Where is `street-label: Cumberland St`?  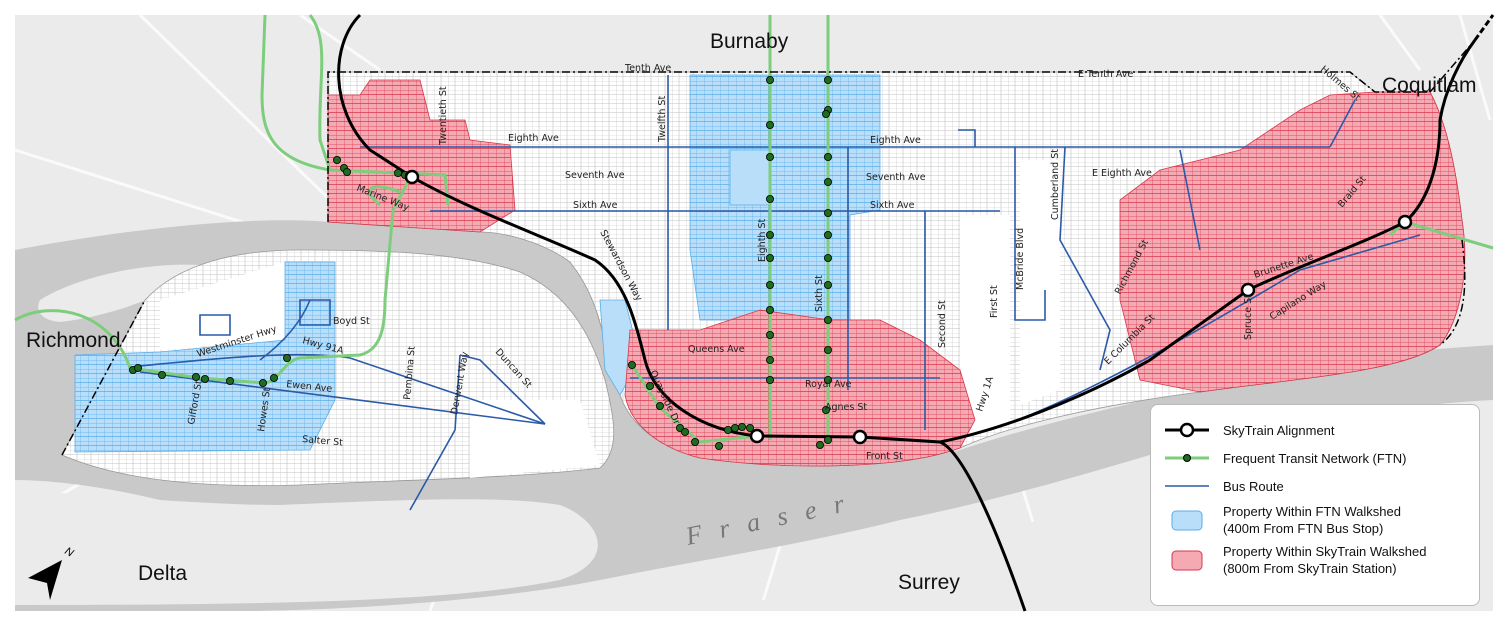
street-label: Cumberland St is located at coordinates (1055, 184).